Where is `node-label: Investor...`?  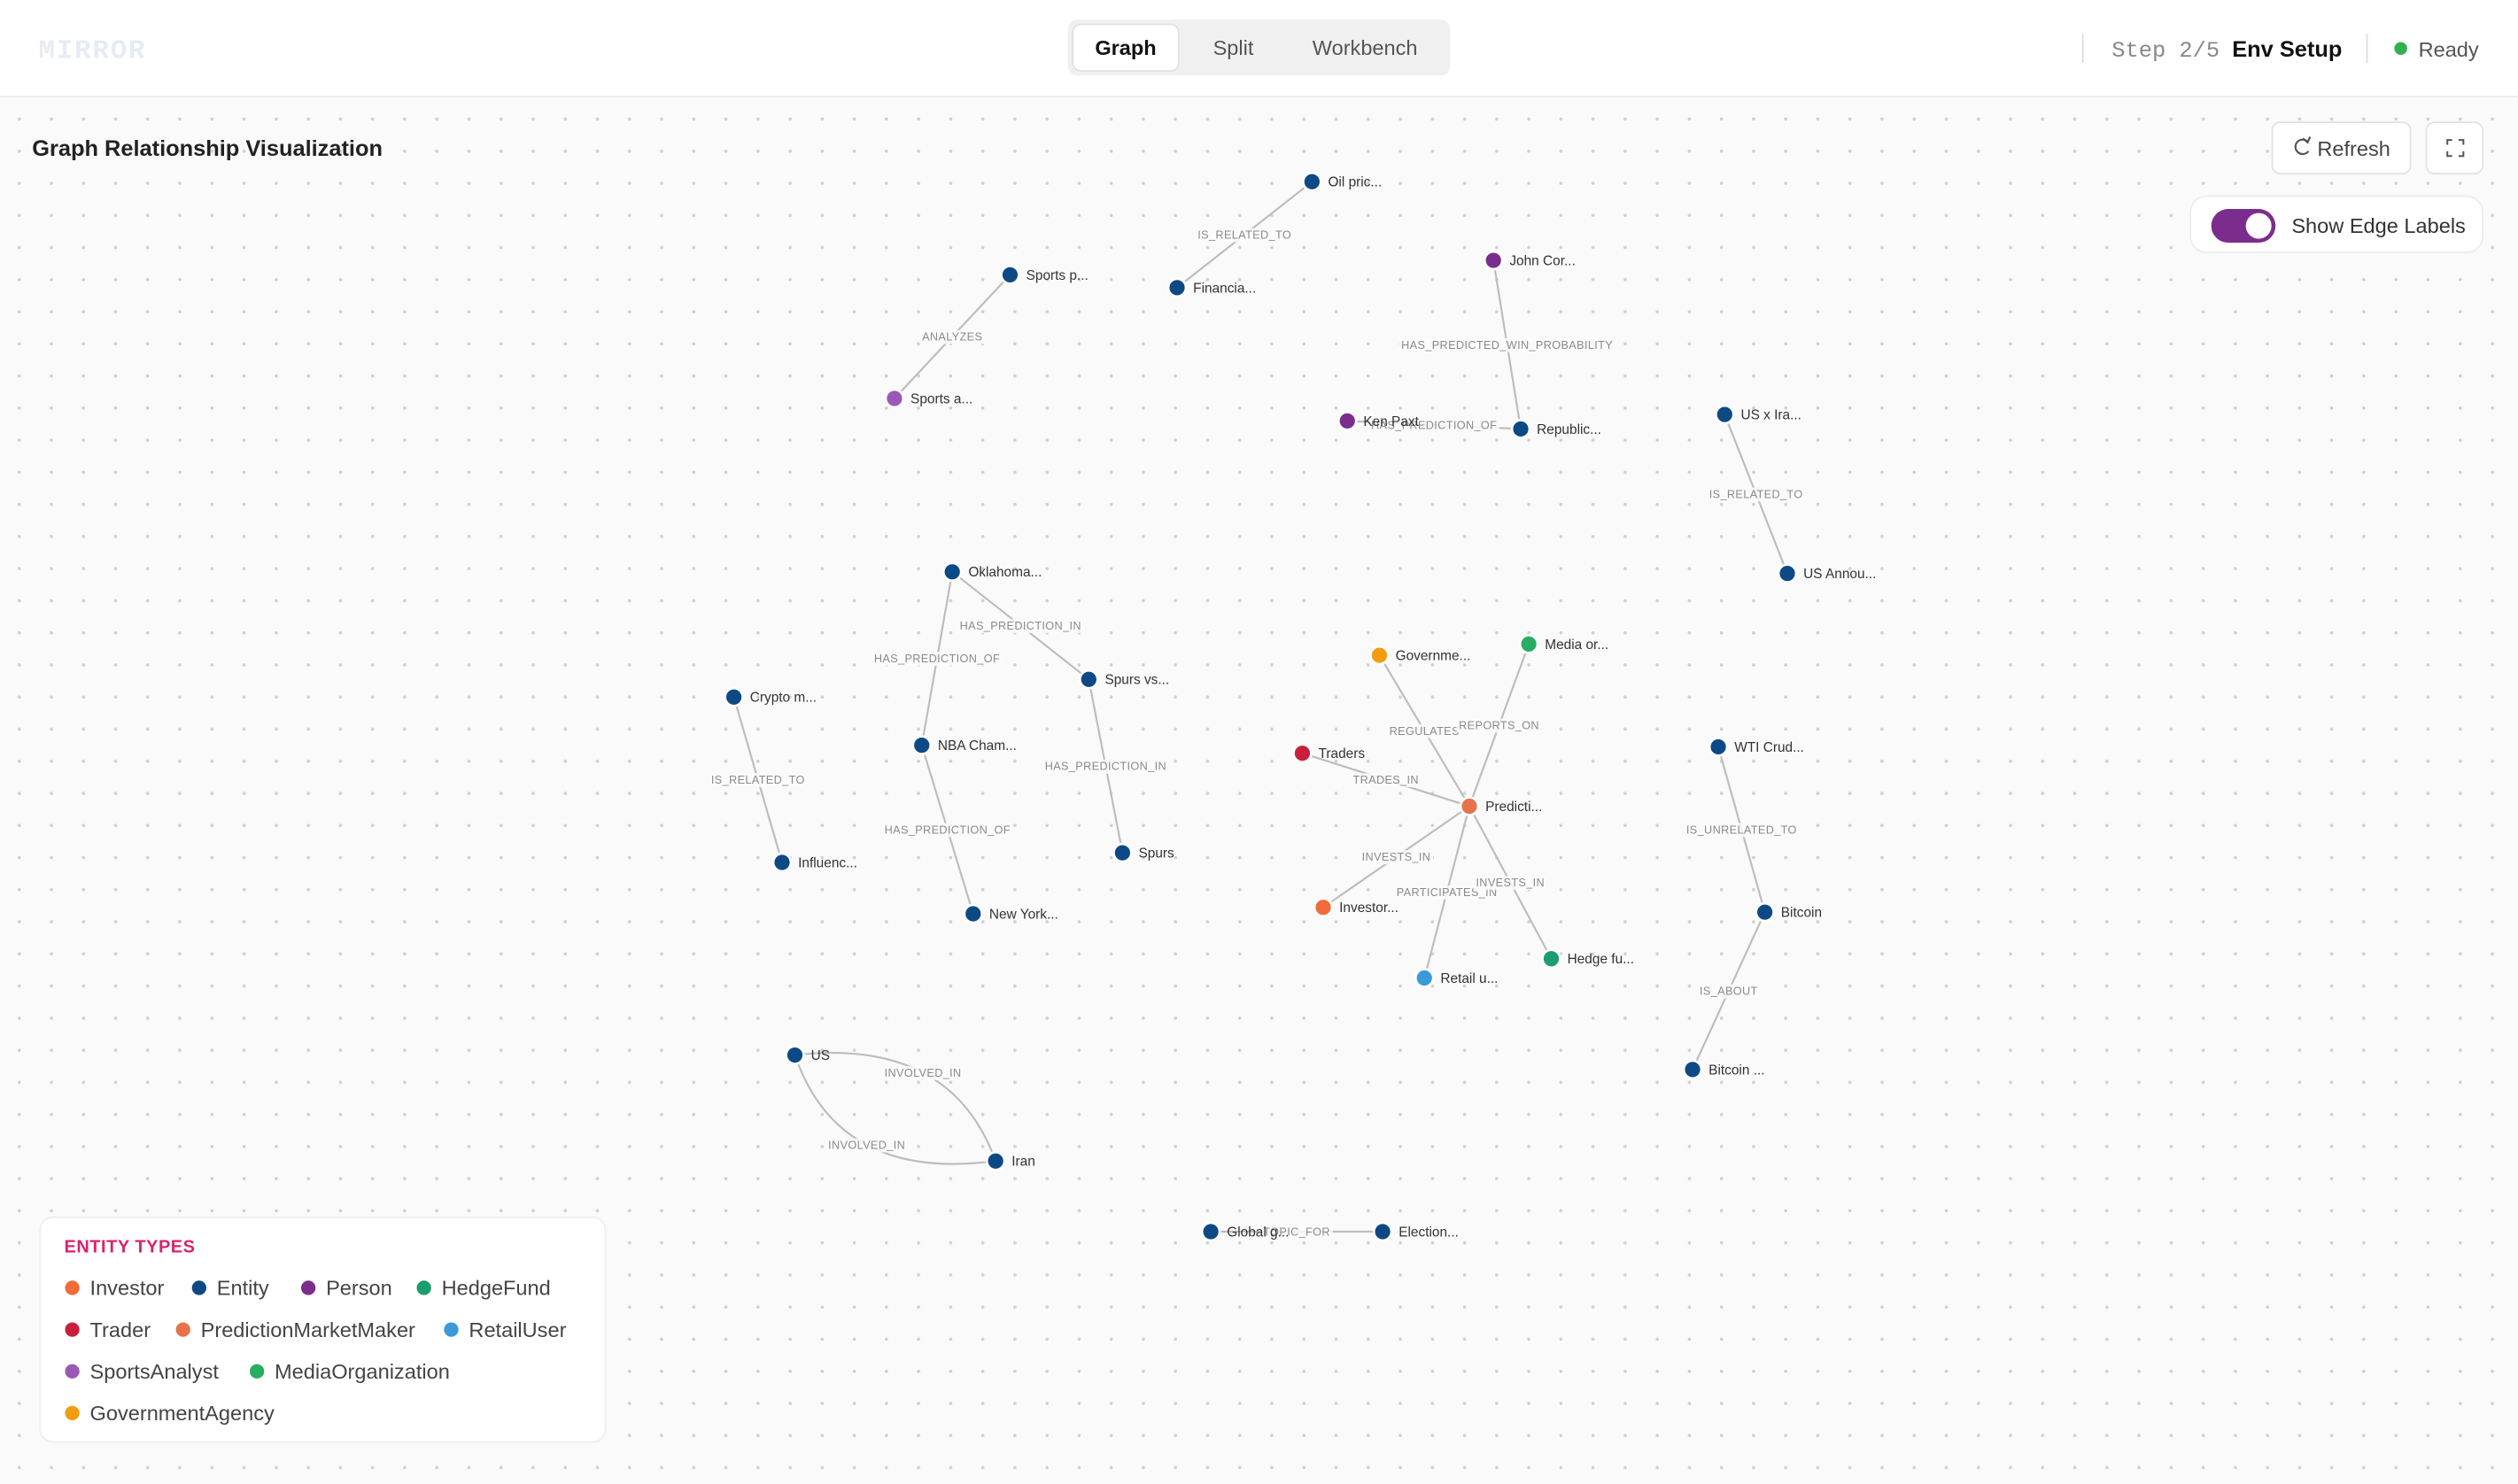
node-label: Investor... is located at coordinates (1368, 908).